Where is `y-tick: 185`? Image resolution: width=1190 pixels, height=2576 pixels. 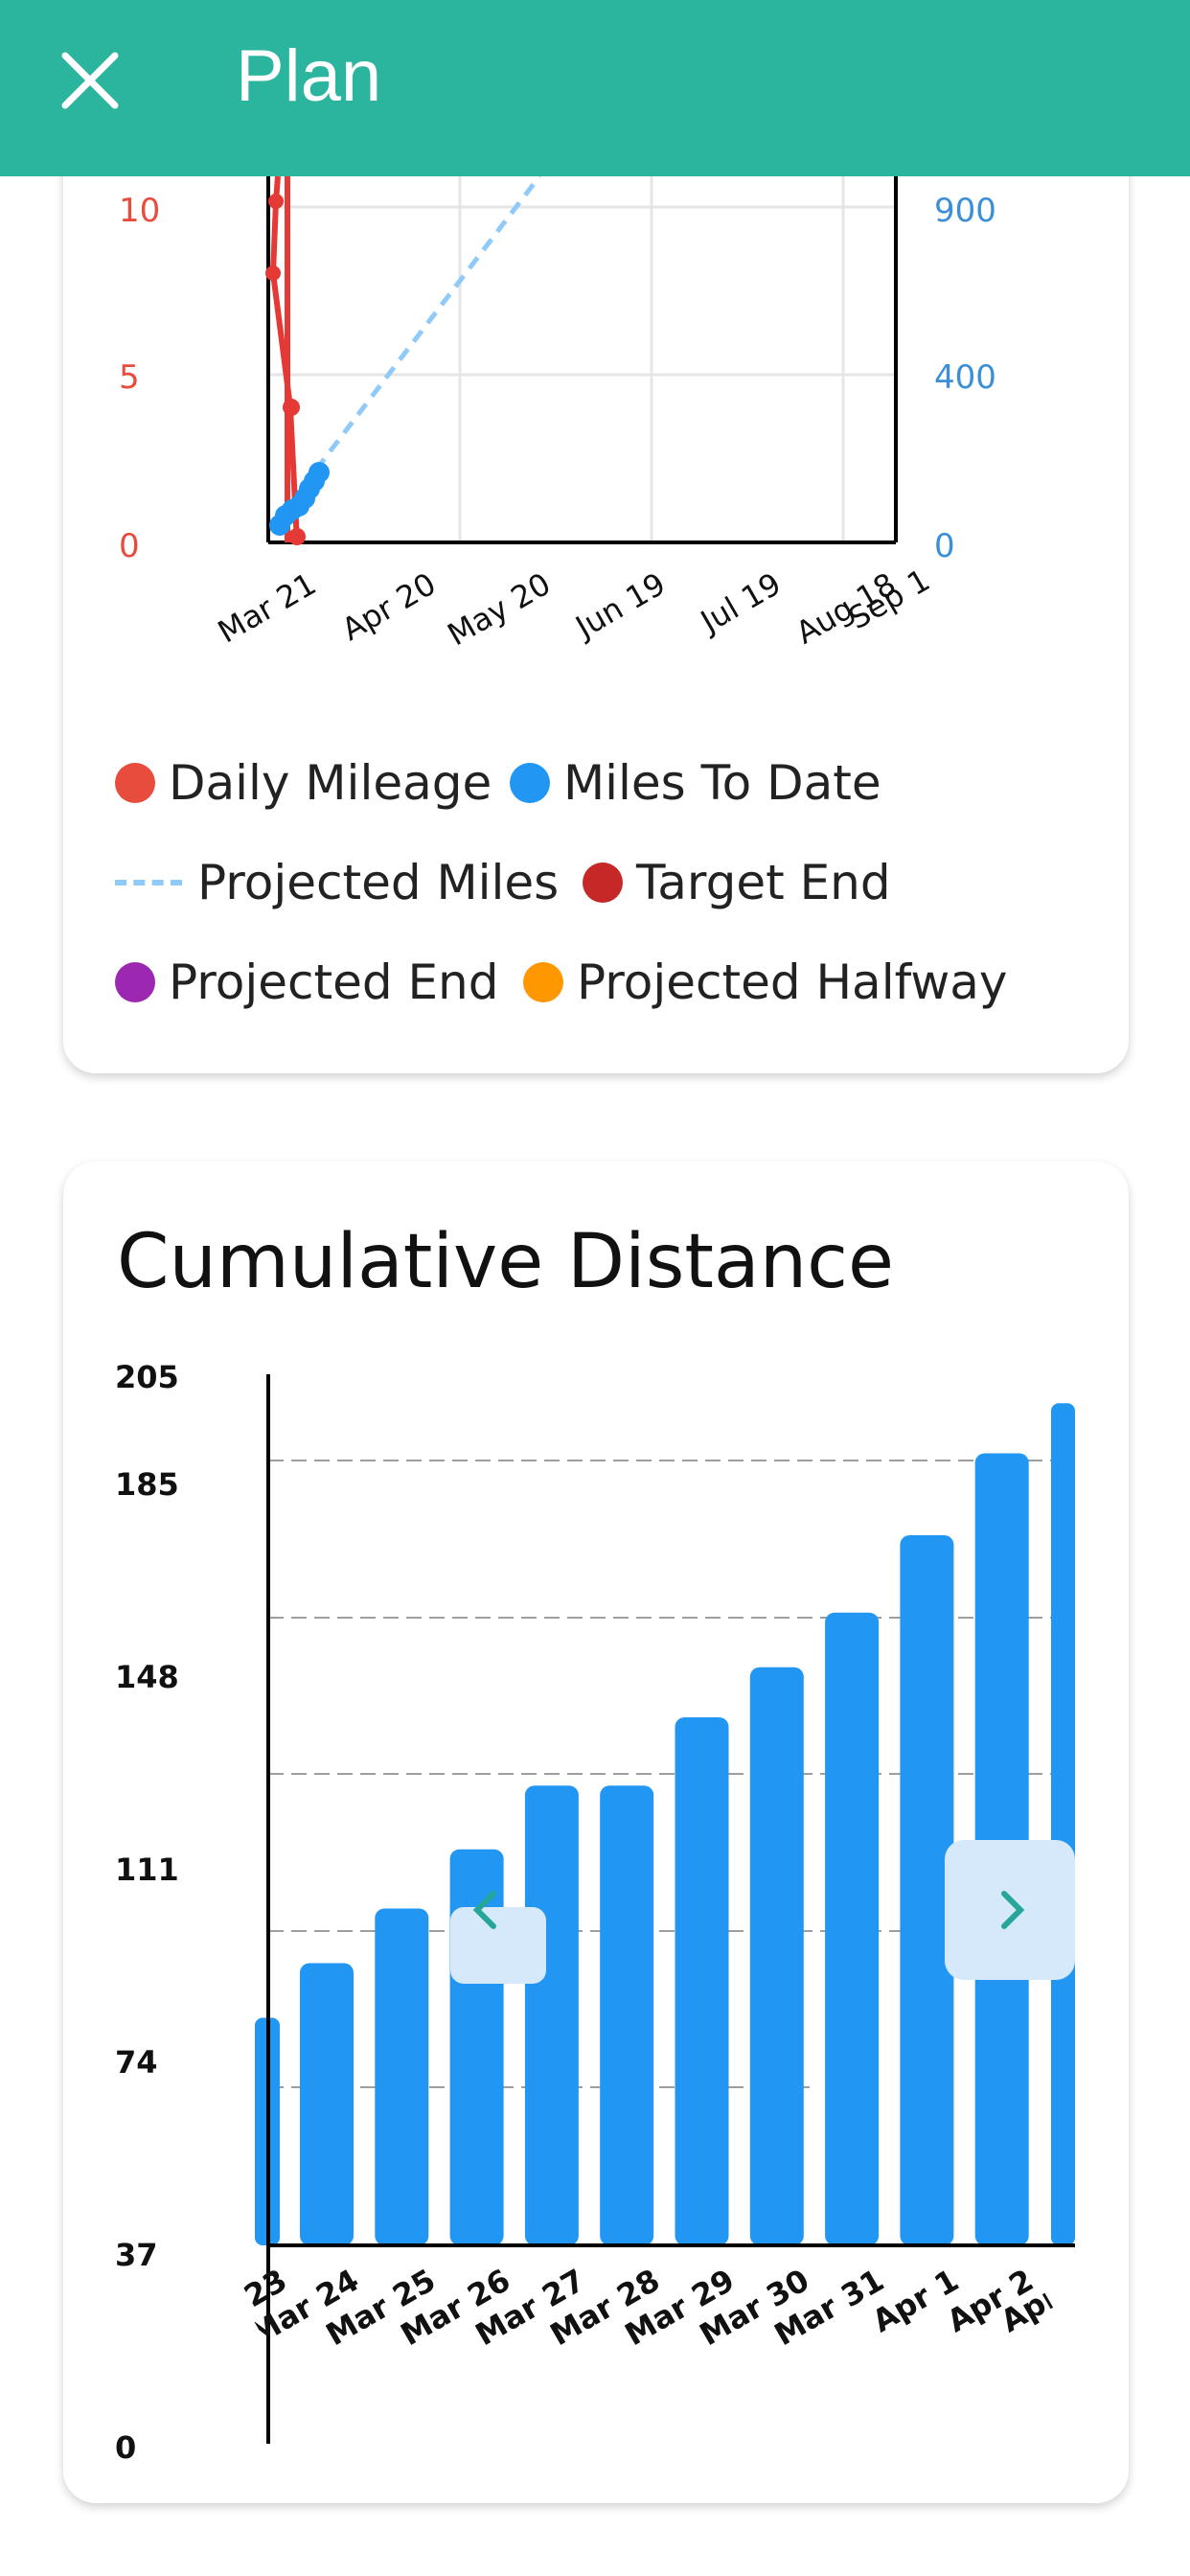
y-tick: 185 is located at coordinates (147, 1484).